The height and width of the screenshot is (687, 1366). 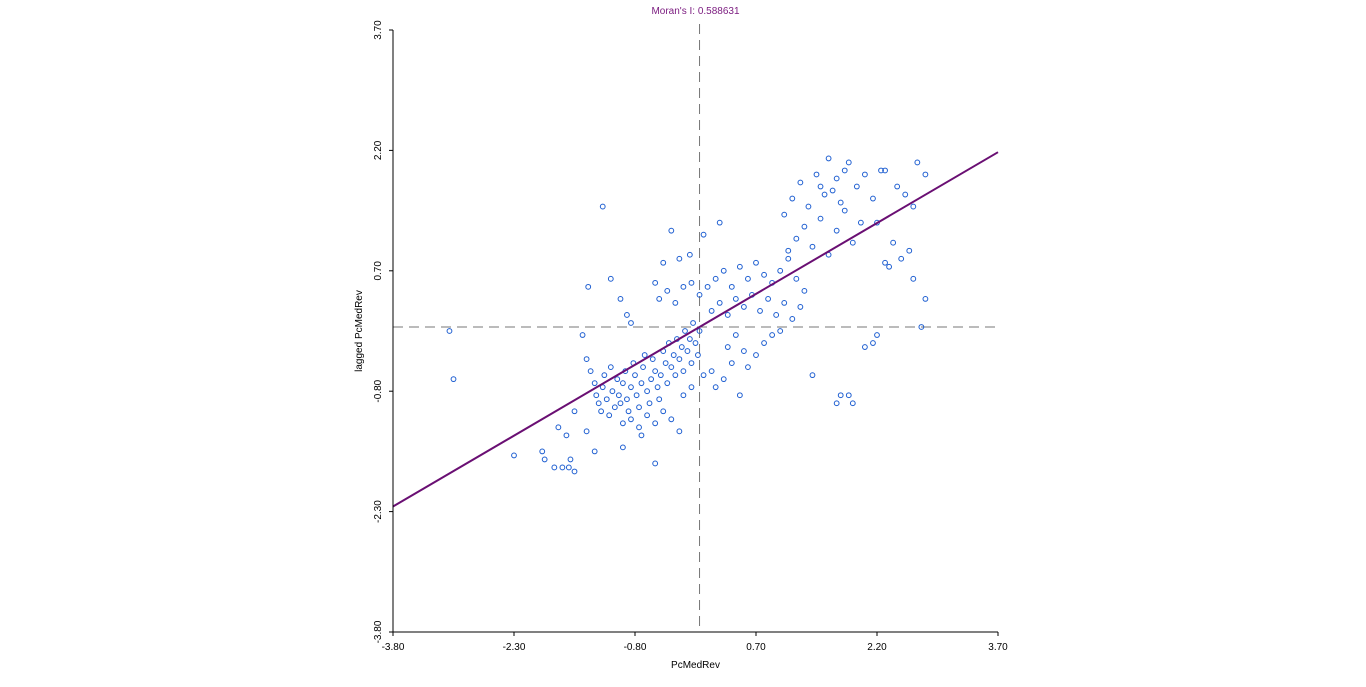 I want to click on x-tick-label: -3.80, so click(x=393, y=647).